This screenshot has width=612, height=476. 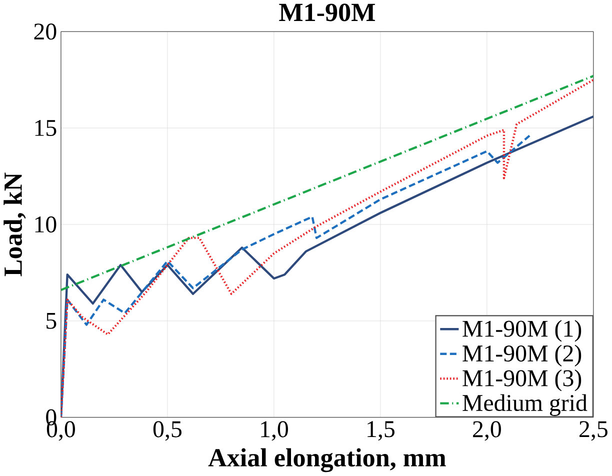 What do you see at coordinates (167, 431) in the screenshot?
I see `x-tick-label: 0,5` at bounding box center [167, 431].